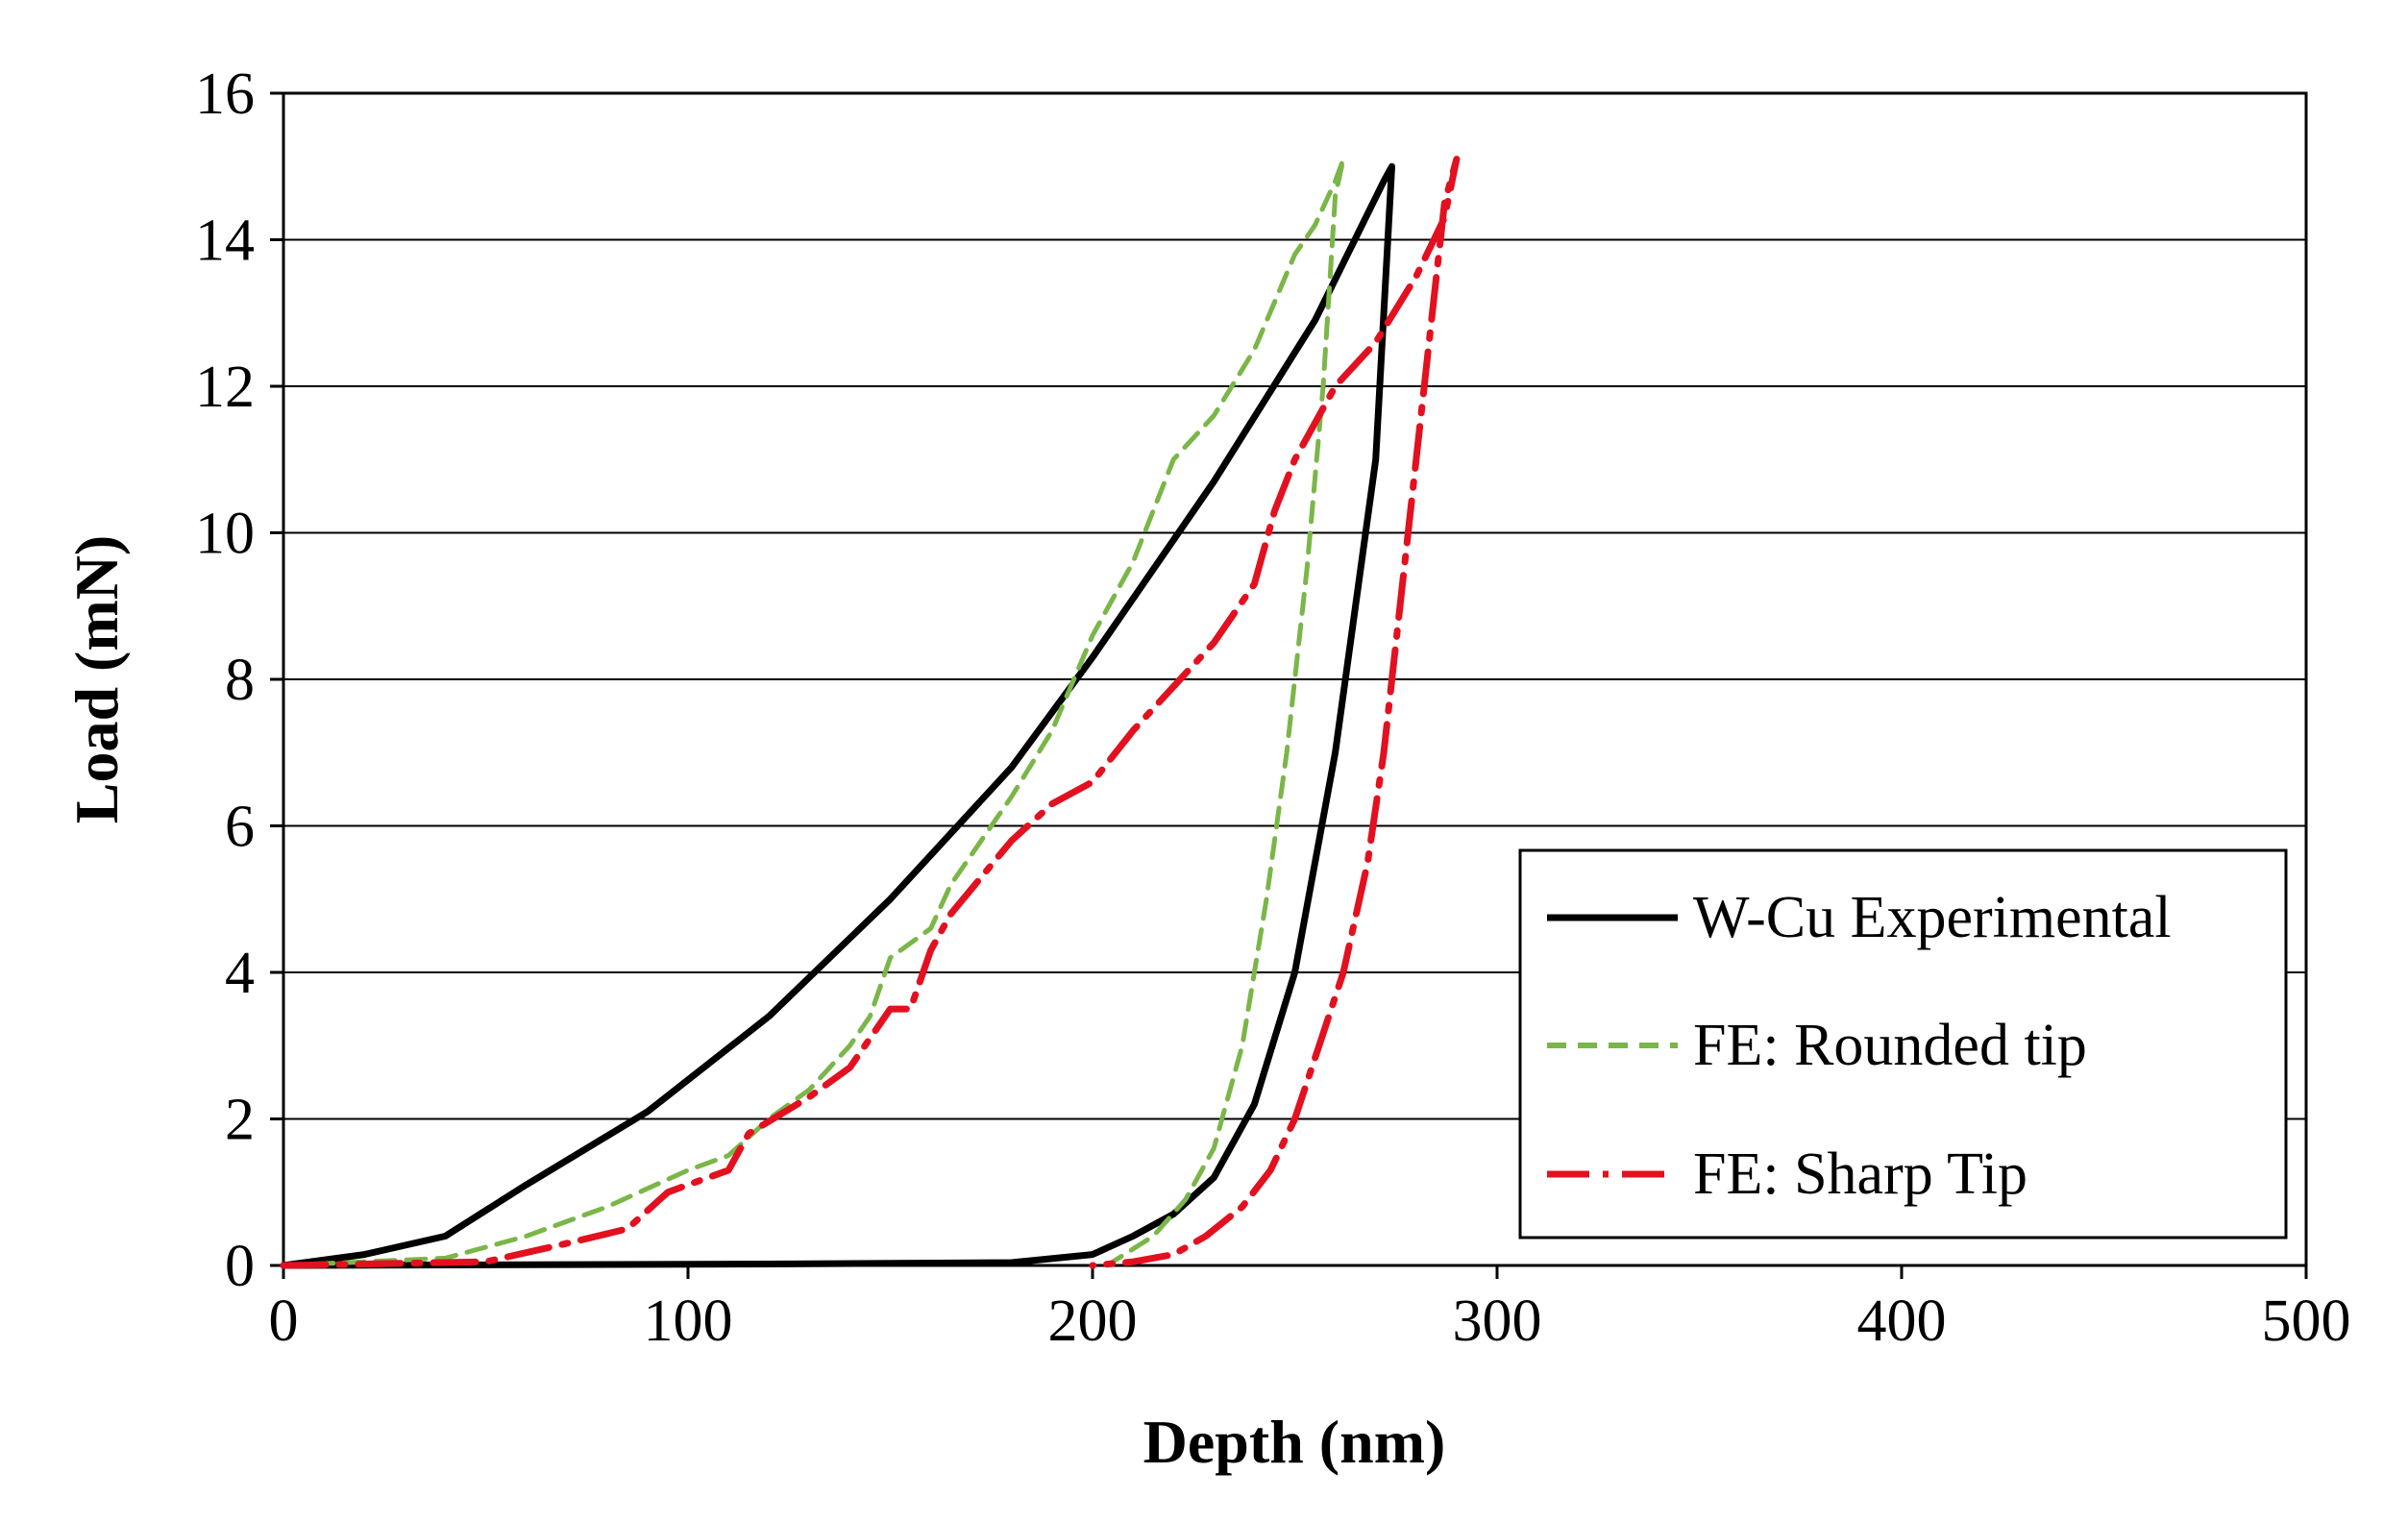 This screenshot has height=1522, width=2408. I want to click on y-tick-label-6: 6, so click(240, 827).